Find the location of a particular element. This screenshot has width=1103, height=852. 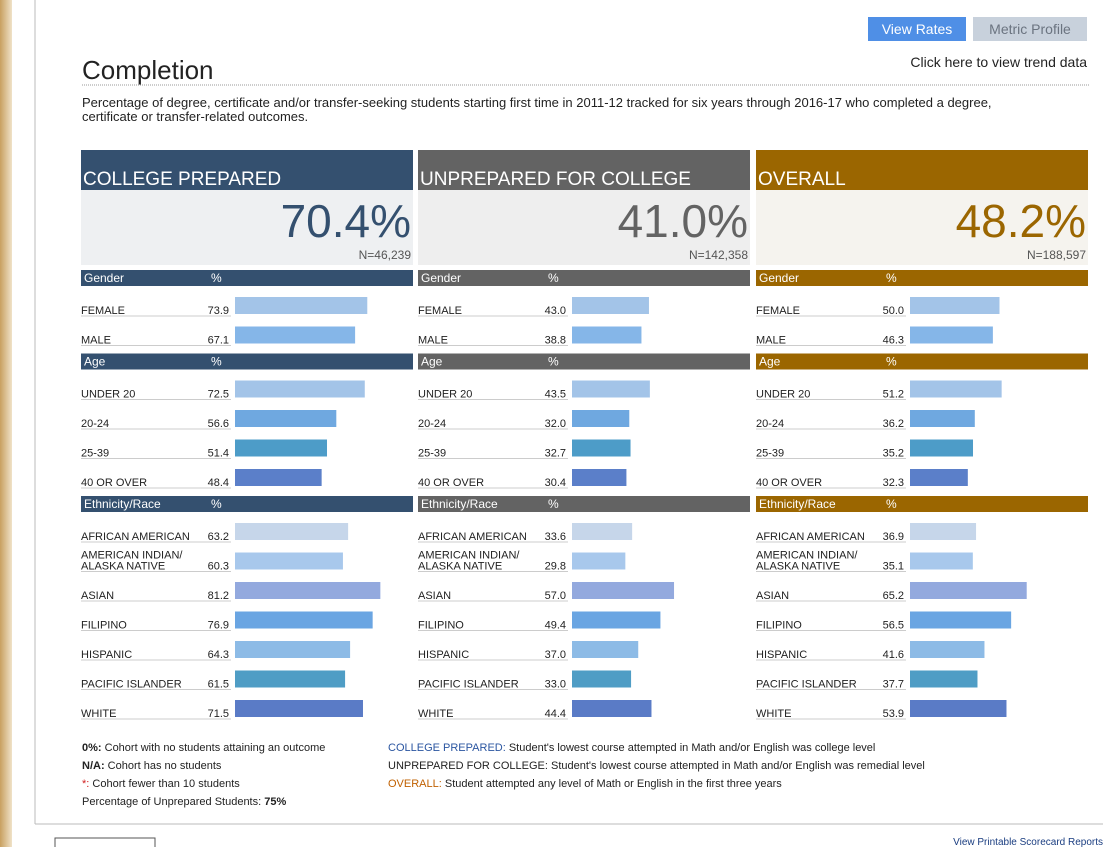

row-value: 56.5 is located at coordinates (893, 626).